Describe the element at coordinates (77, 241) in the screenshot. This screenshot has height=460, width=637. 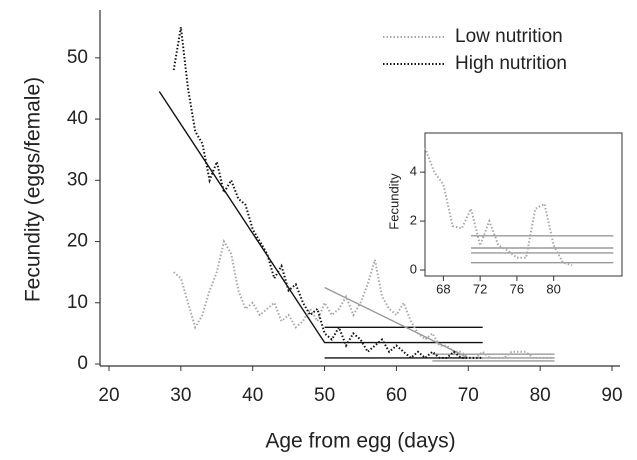
I see `y-tick-label: 20` at that location.